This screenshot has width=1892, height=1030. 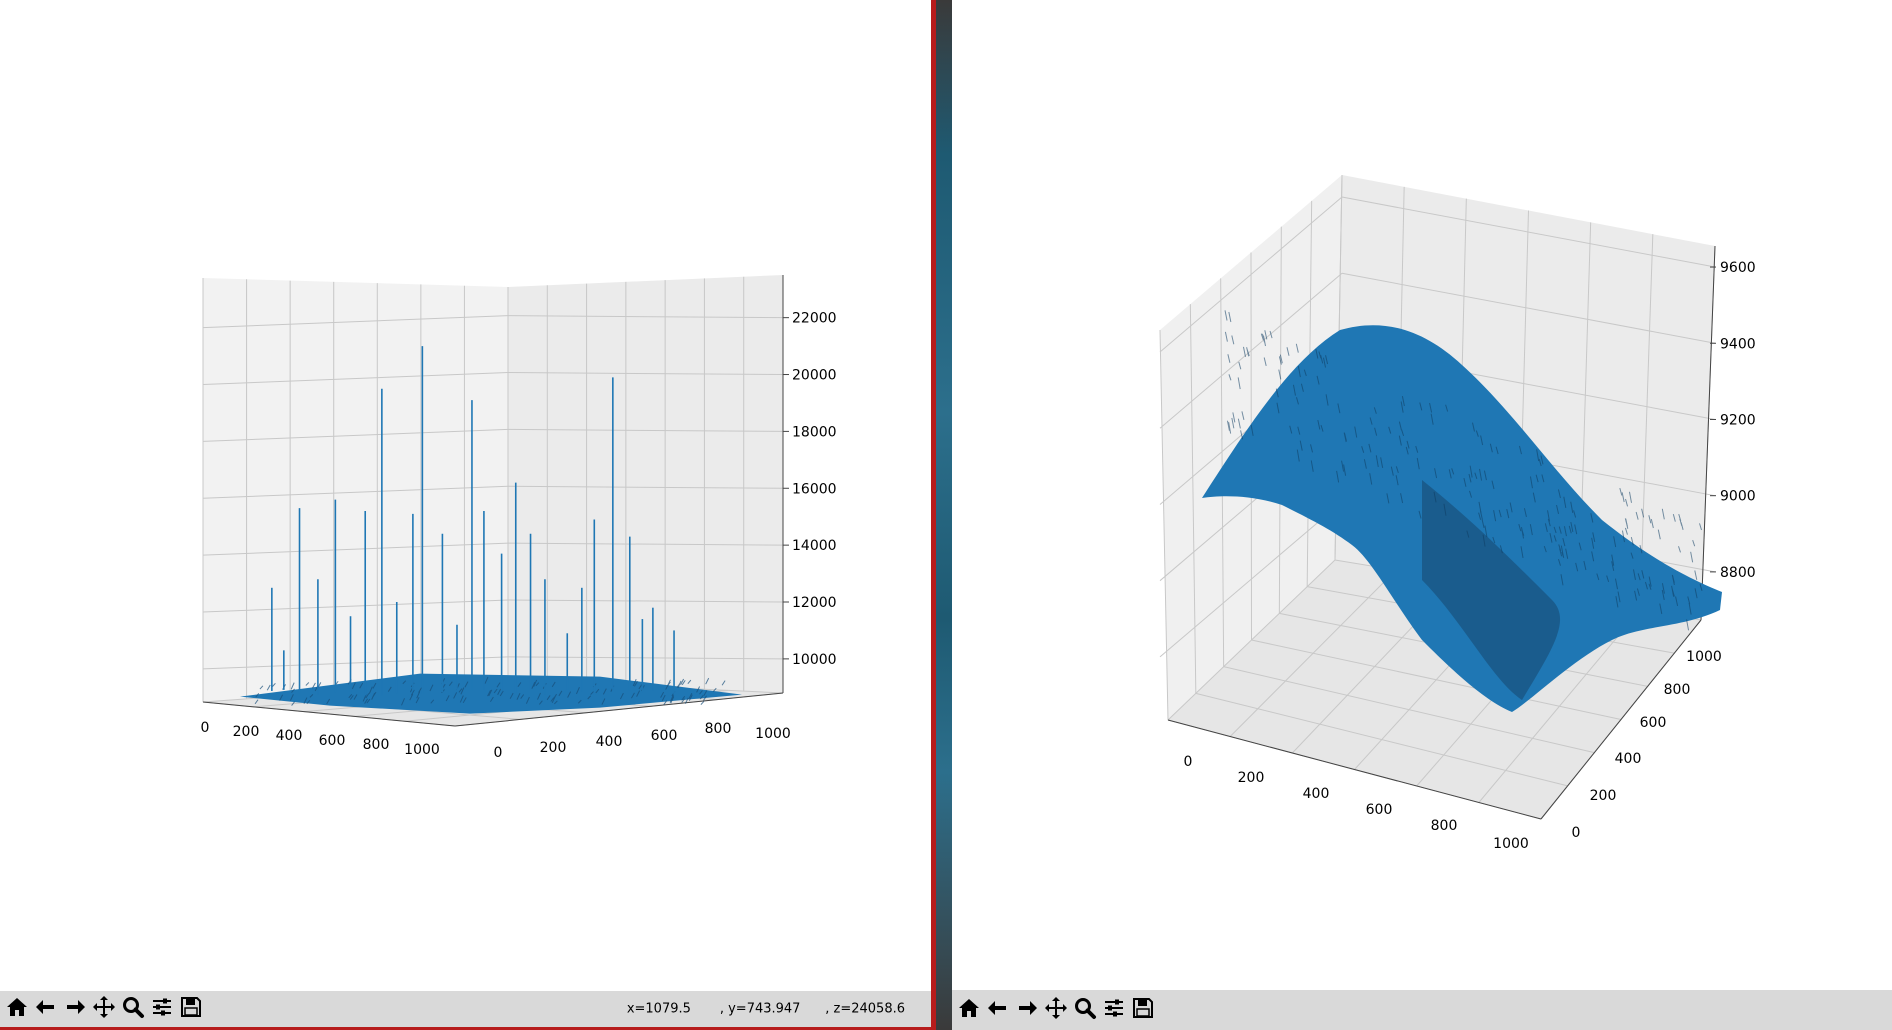 What do you see at coordinates (1738, 420) in the screenshot?
I see `z-tick-label: 9200` at bounding box center [1738, 420].